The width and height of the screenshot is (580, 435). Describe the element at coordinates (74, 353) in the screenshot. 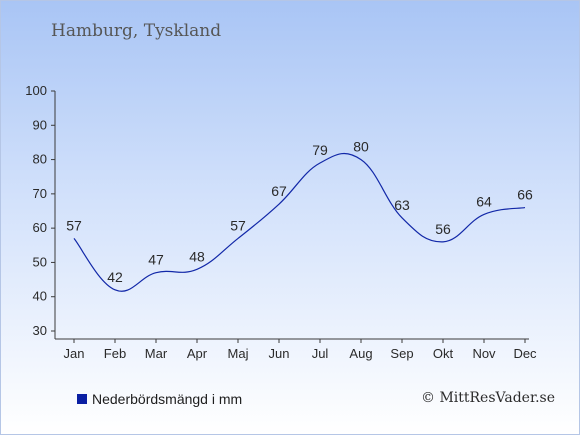

I see `x-tick-label: Jan` at that location.